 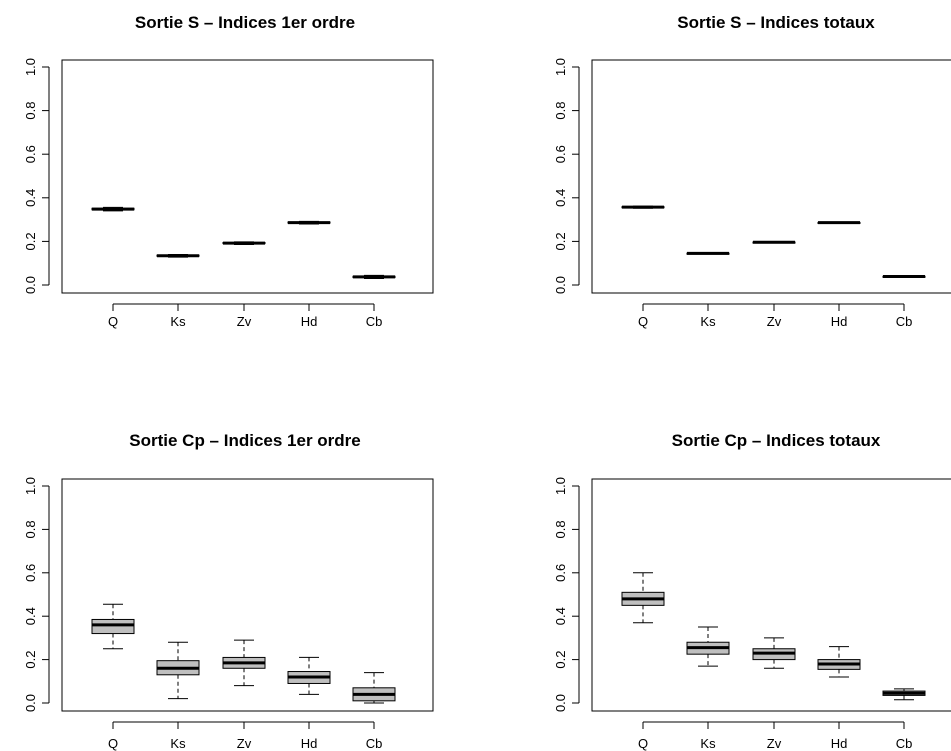 I want to click on chart-title: Sortie Cp – Indices 1er ordre, so click(x=244, y=440).